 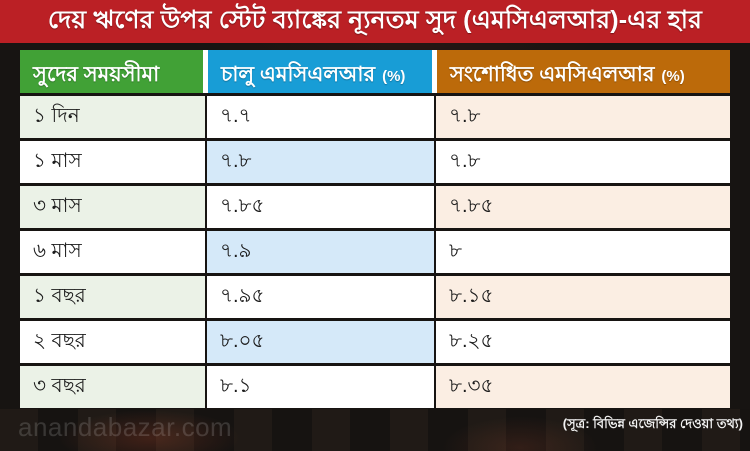 What do you see at coordinates (96, 74) in the screenshot?
I see `header-period-label: সুদের সময়সীমা` at bounding box center [96, 74].